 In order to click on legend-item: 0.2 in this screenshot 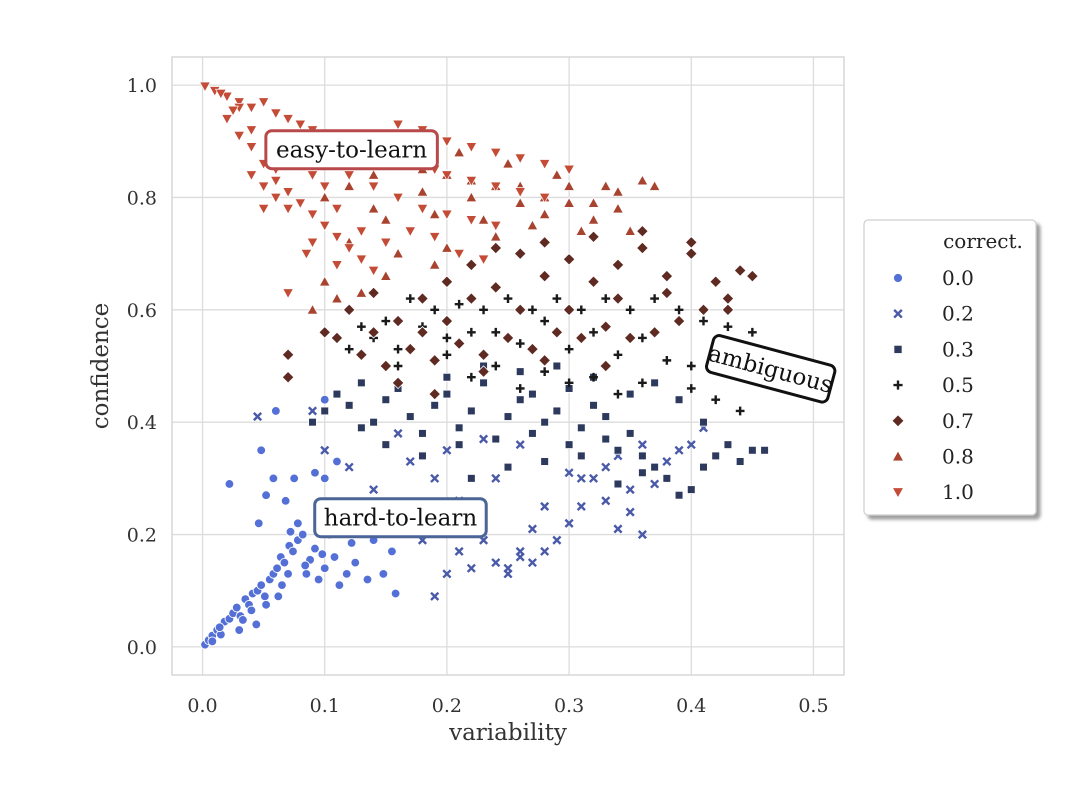, I will do `click(933, 314)`.